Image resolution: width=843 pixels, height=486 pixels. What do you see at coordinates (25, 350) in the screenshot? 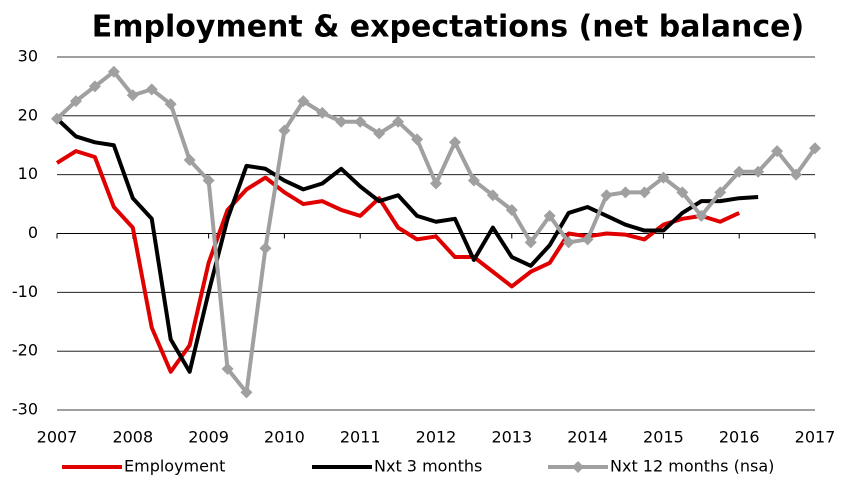
I see `y-tick-label: -20` at bounding box center [25, 350].